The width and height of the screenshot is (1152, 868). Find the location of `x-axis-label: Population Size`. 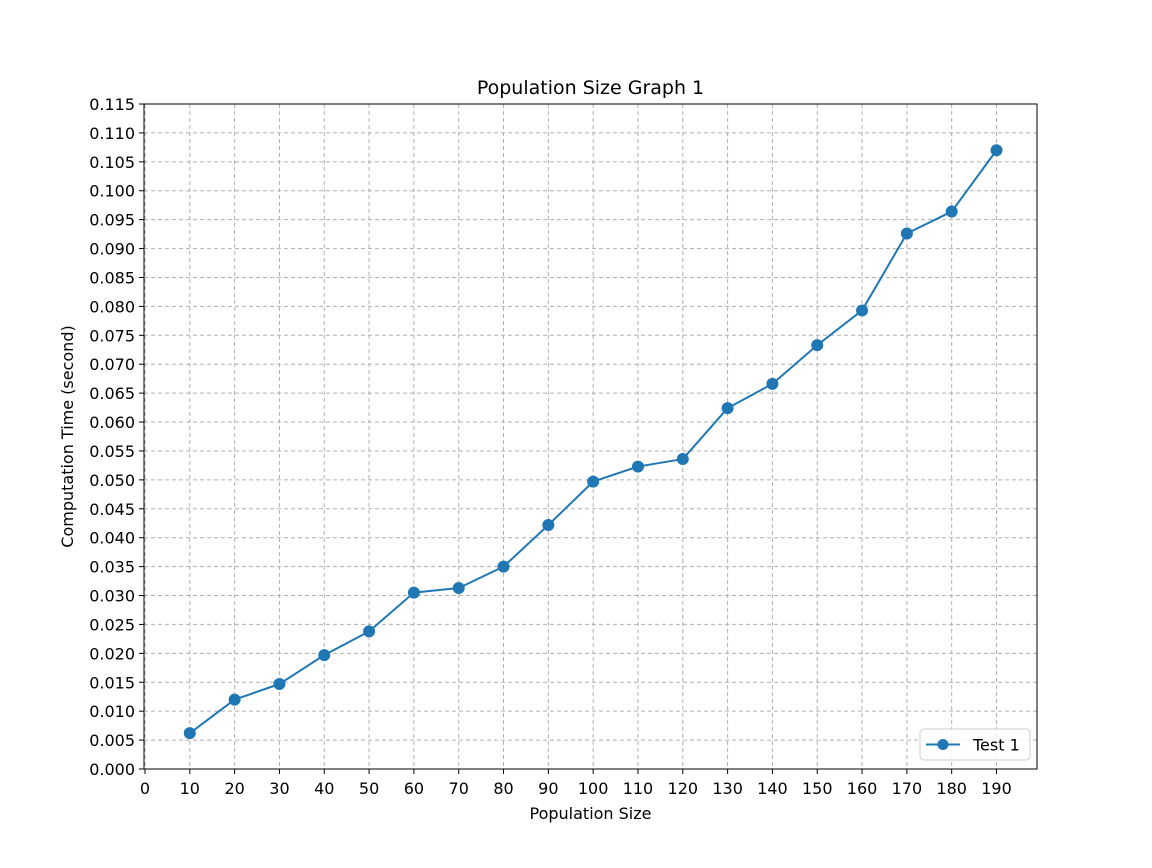

x-axis-label: Population Size is located at coordinates (591, 813).